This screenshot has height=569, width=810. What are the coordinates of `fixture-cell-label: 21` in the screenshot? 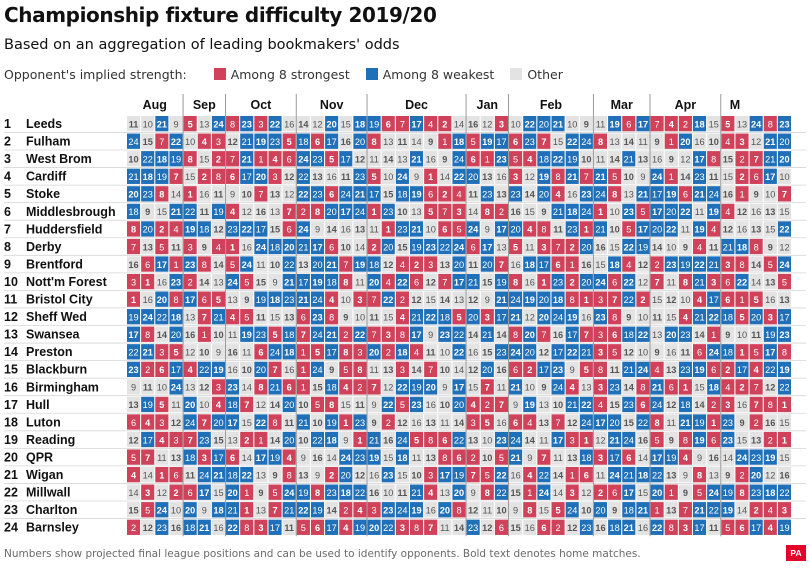 It's located at (162, 124).